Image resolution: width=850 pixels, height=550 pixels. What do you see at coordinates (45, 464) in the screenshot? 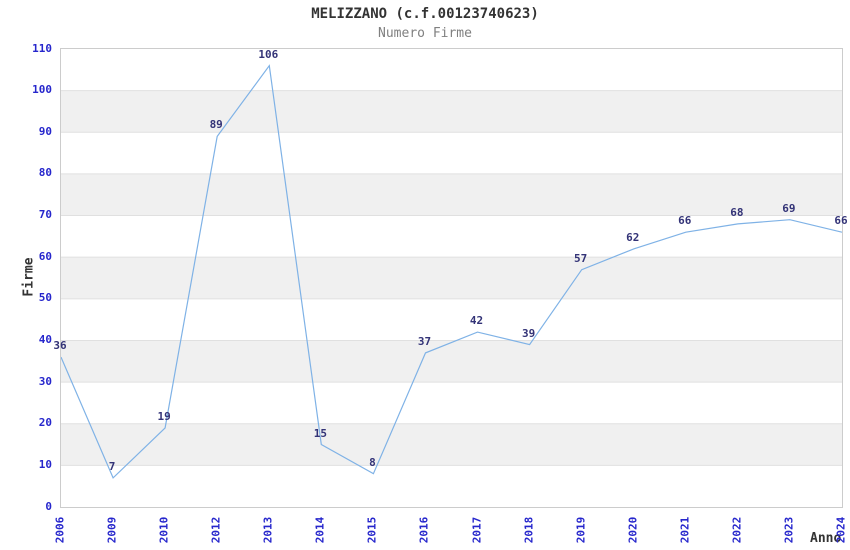
I see `y-tick-label: 10` at bounding box center [45, 464].